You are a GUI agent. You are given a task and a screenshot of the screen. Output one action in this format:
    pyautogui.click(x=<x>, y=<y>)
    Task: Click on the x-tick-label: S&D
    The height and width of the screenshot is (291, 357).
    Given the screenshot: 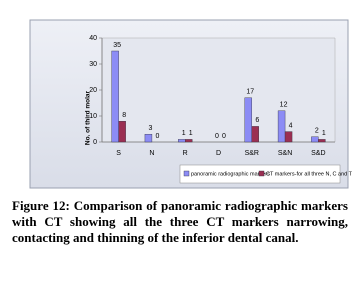 What is the action you would take?
    pyautogui.click(x=318, y=153)
    